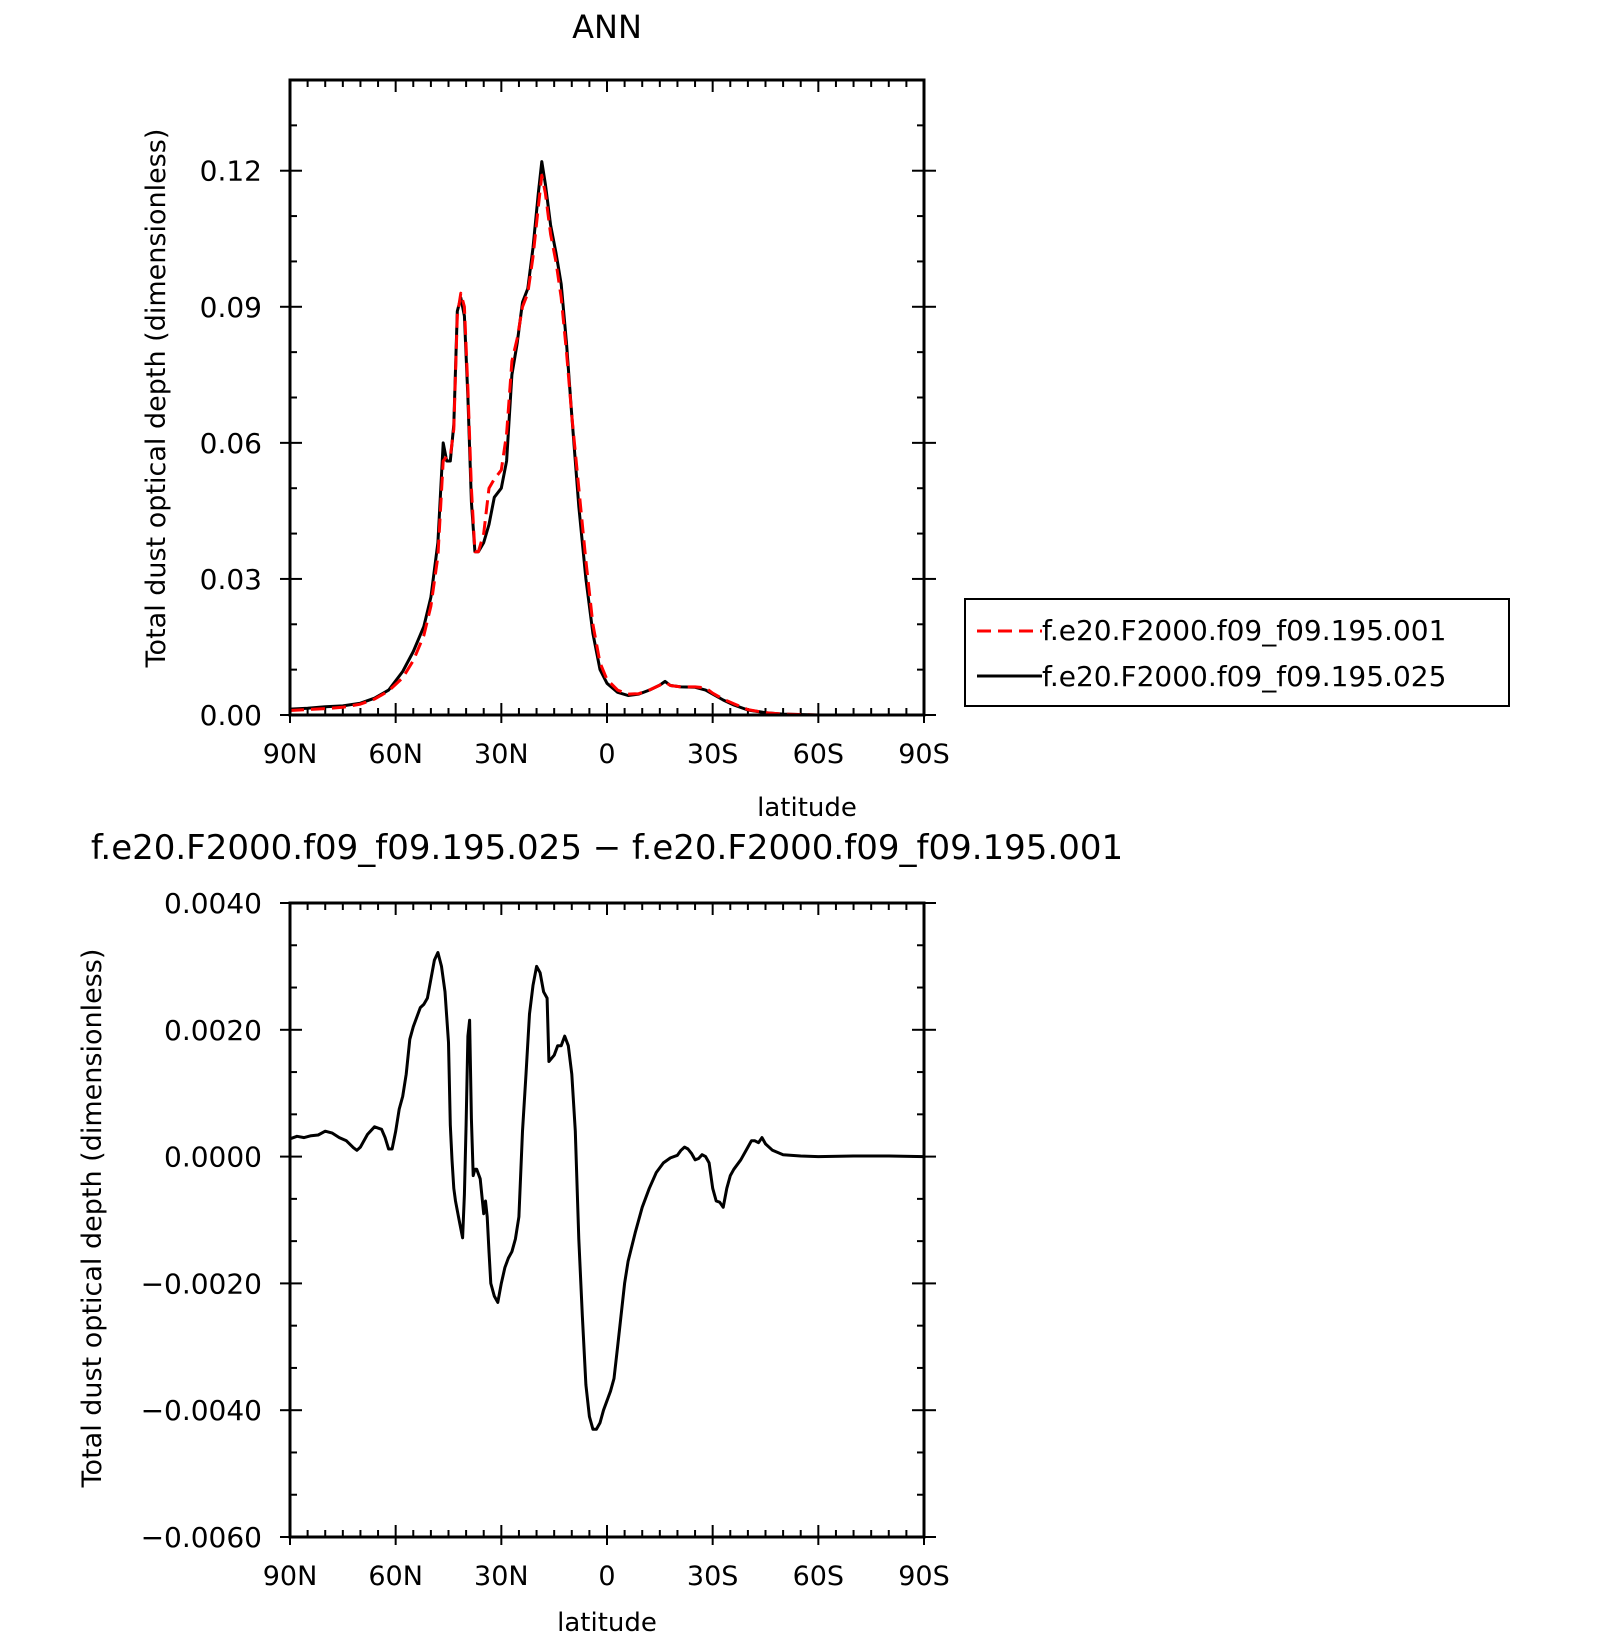 Image resolution: width=1602 pixels, height=1635 pixels. I want to click on top-series-group, so click(606, 438).